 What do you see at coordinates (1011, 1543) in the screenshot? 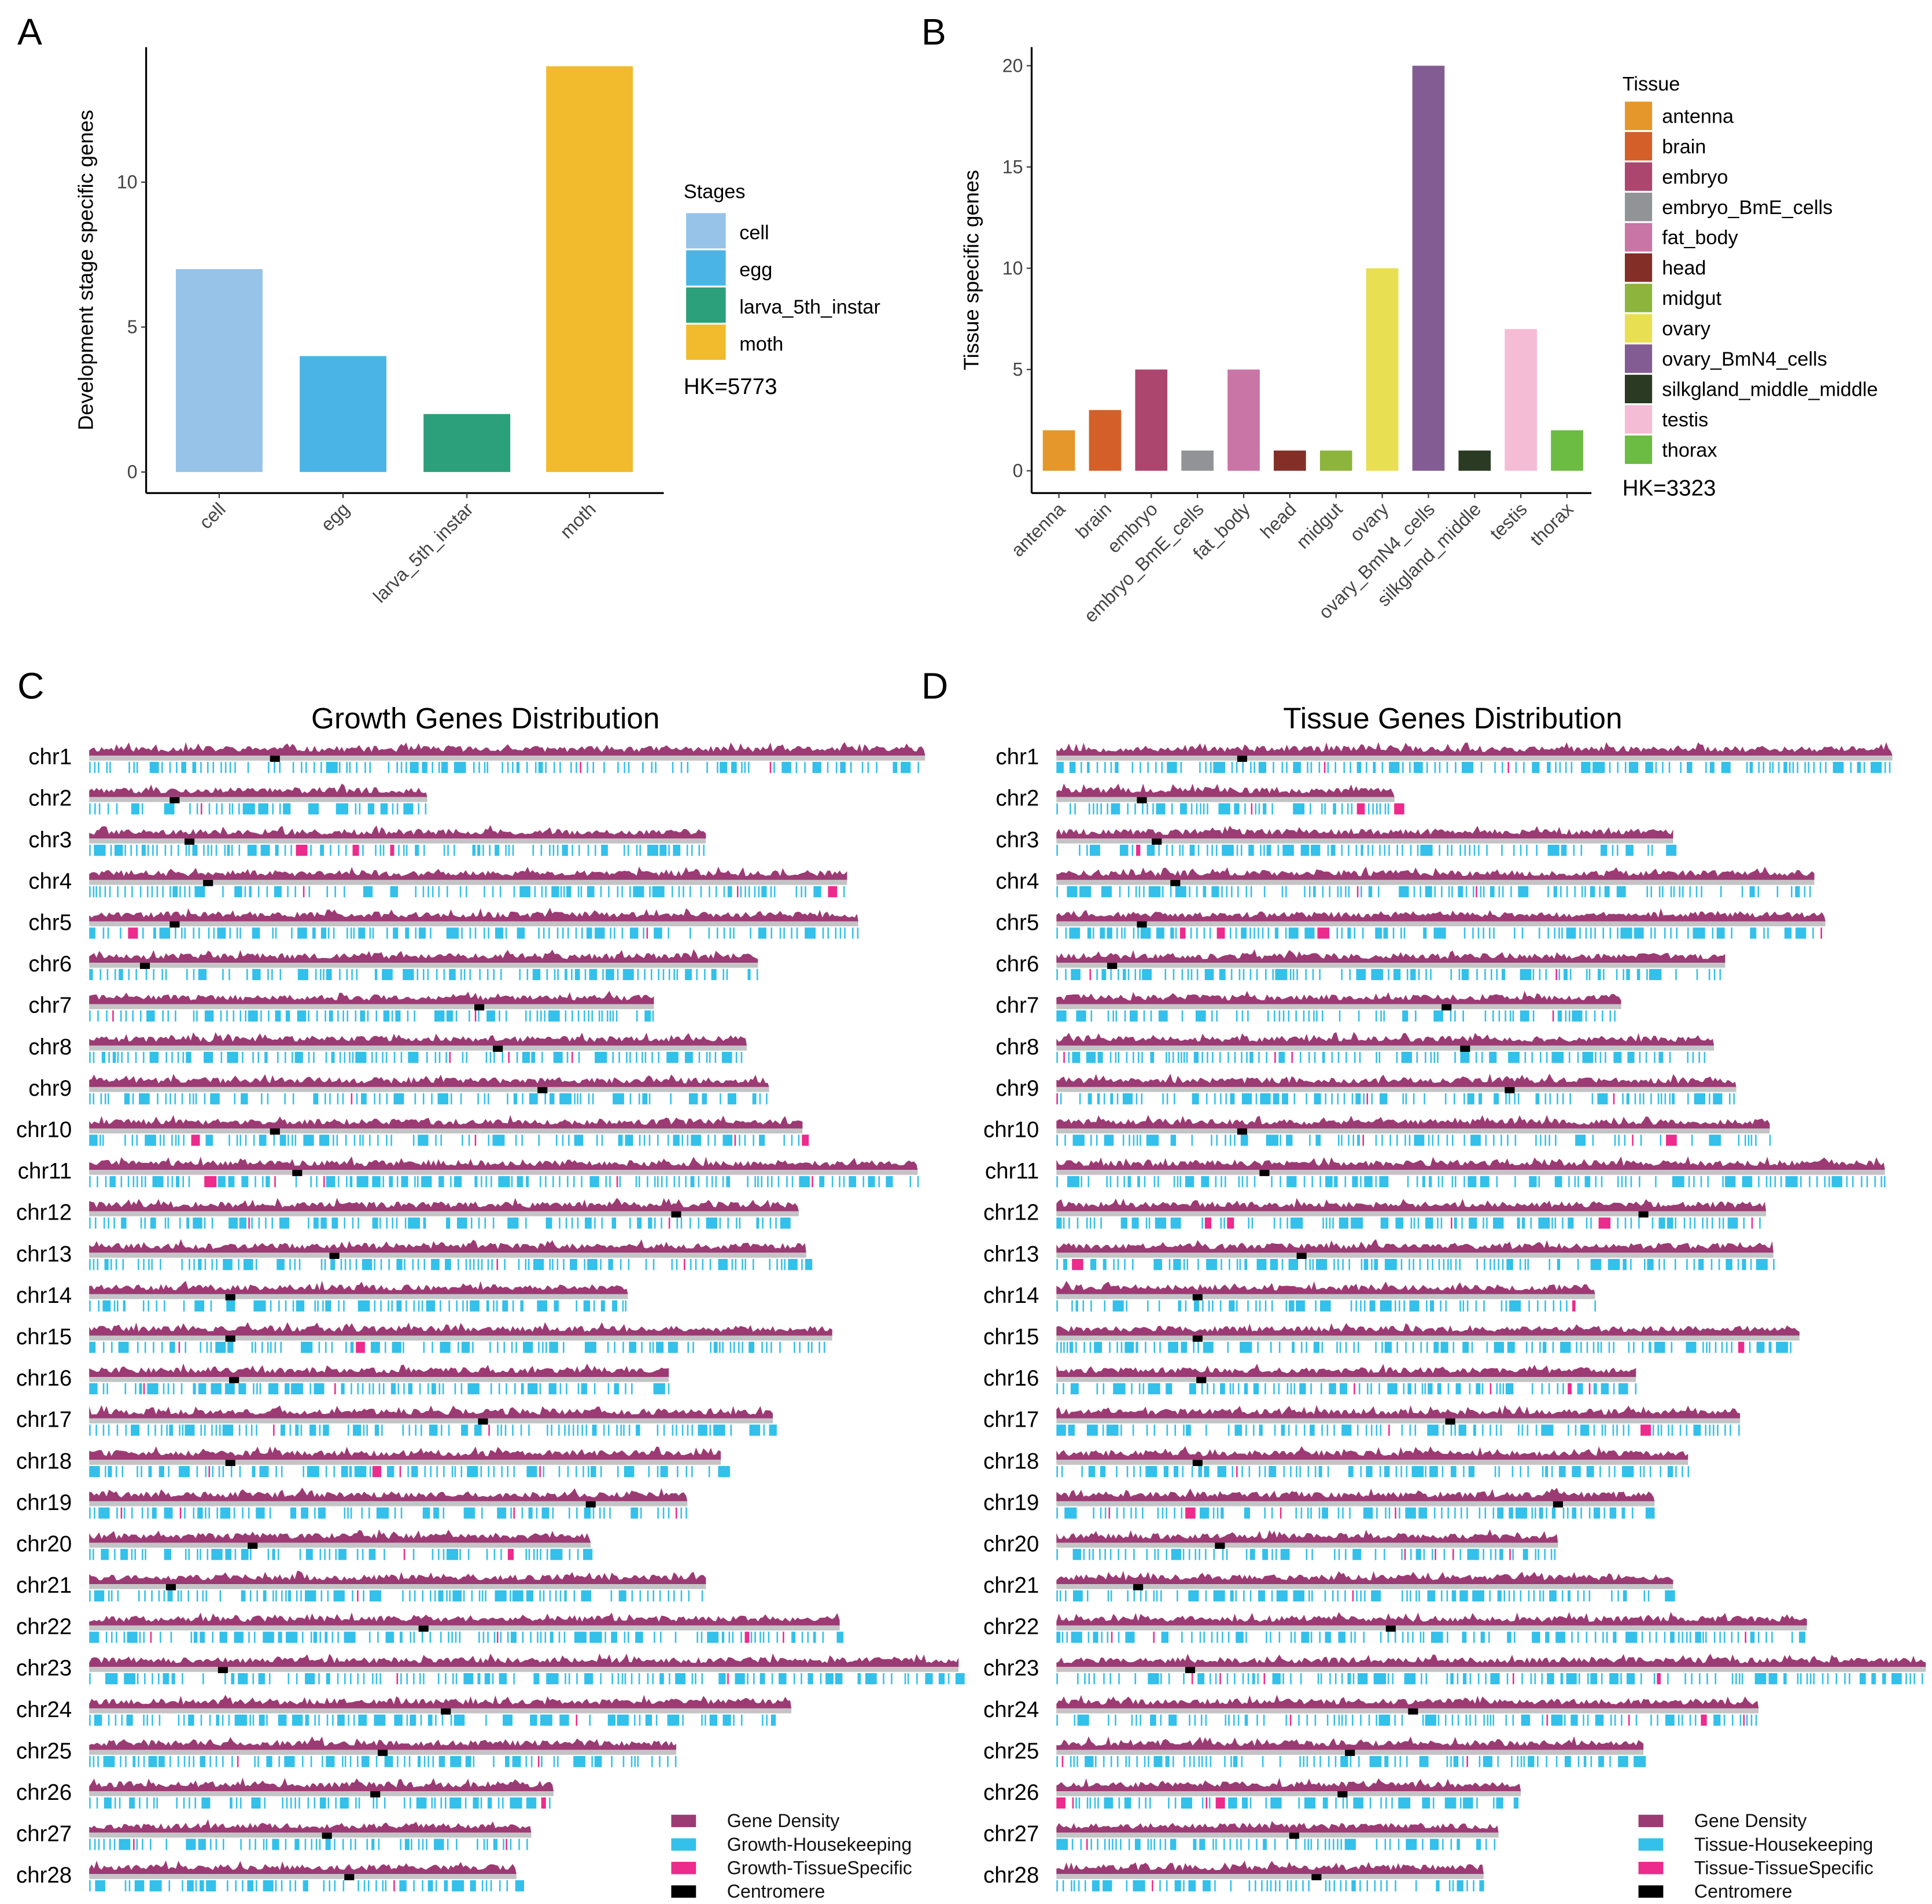
I see `chromosome-label: chr20` at bounding box center [1011, 1543].